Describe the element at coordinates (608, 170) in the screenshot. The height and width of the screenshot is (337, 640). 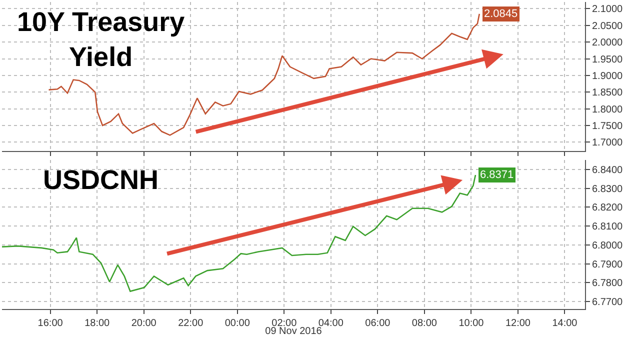
I see `y-tick-label: 6.8400` at that location.